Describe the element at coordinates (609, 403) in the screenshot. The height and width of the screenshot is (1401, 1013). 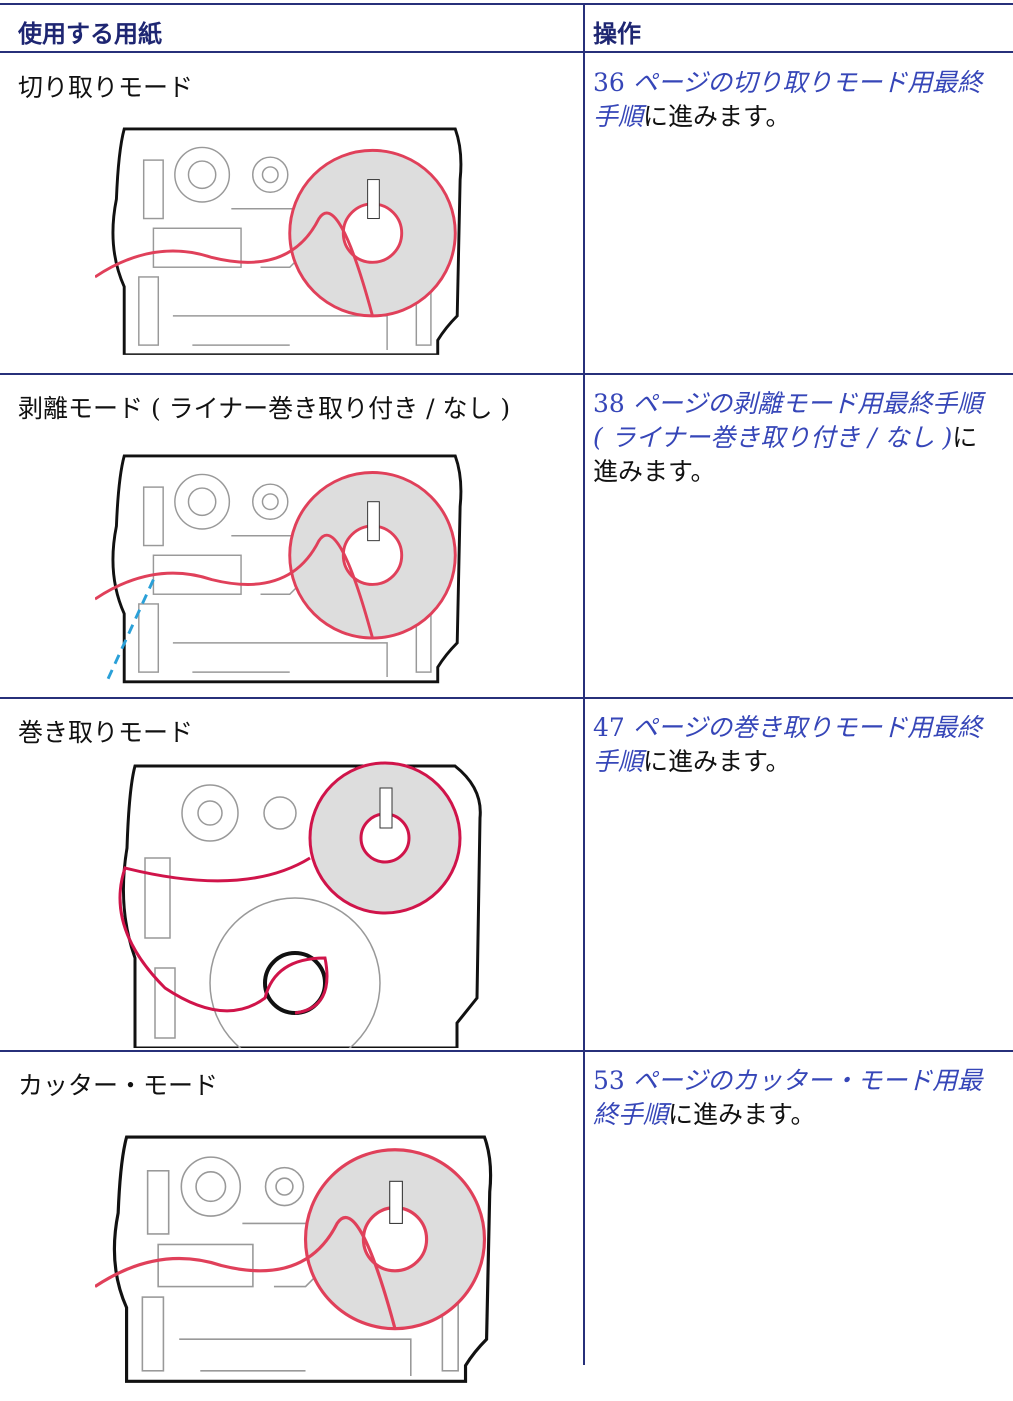
I see `page-number: 38` at that location.